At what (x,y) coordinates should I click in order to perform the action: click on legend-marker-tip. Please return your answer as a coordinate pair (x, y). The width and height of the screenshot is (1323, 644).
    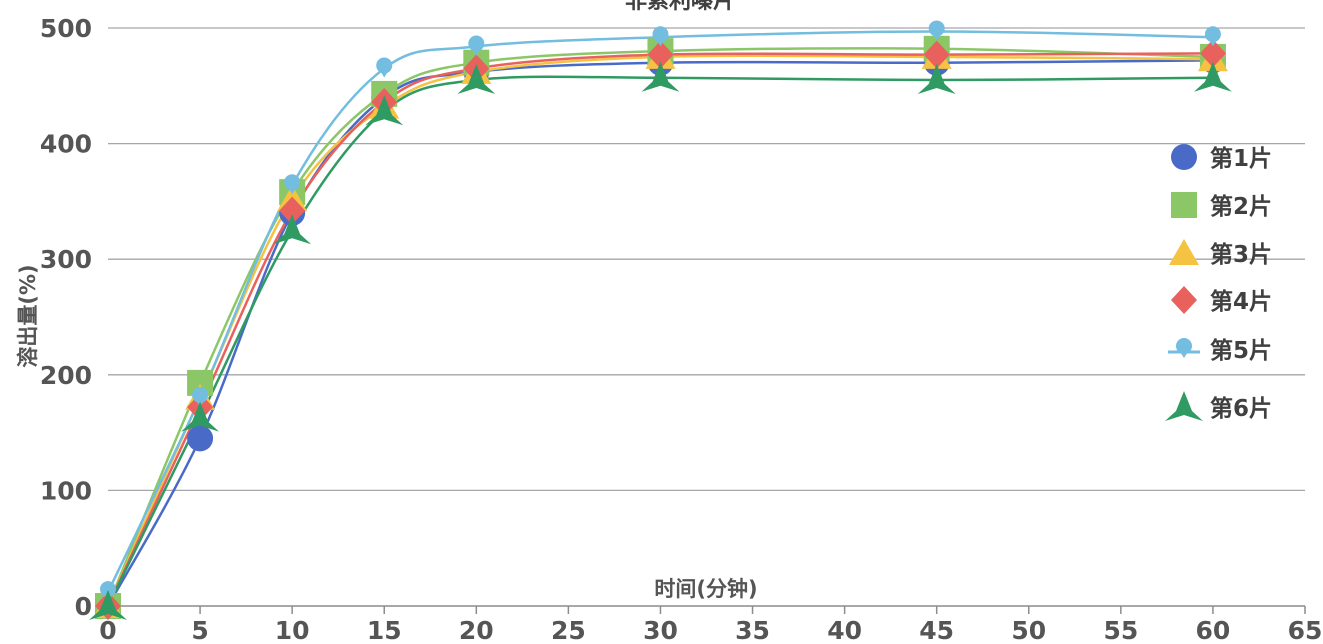
    Looking at the image, I should click on (1184, 354).